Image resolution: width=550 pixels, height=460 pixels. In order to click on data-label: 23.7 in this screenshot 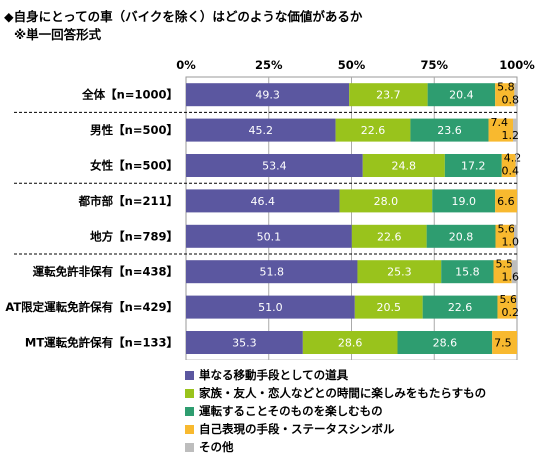, I will do `click(388, 95)`.